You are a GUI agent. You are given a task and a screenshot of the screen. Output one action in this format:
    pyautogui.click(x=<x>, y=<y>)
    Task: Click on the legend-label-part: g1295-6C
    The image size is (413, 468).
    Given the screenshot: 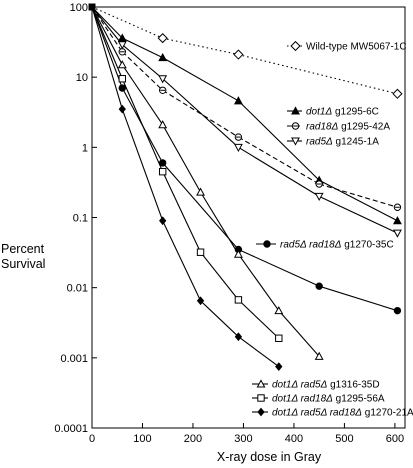 What is the action you would take?
    pyautogui.click(x=355, y=112)
    